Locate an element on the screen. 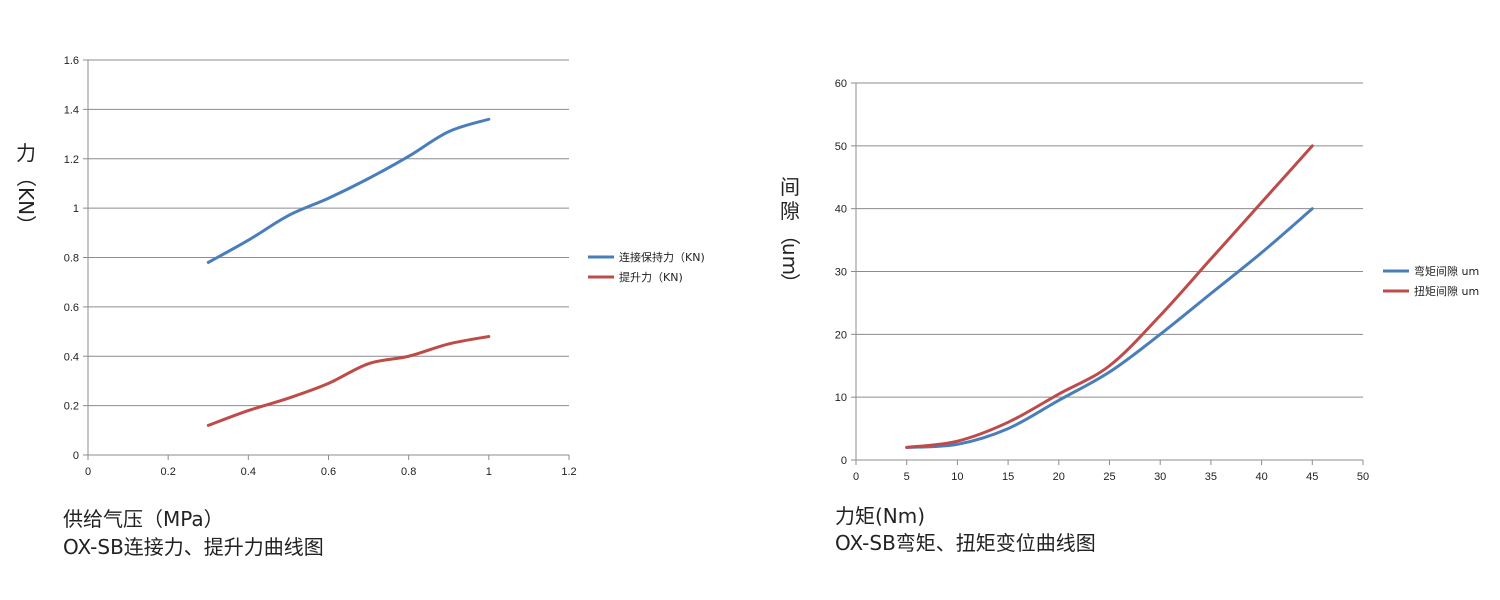 The image size is (1500, 600). chart-1-title: OX-SB连接力、提升力曲线图 is located at coordinates (193, 547).